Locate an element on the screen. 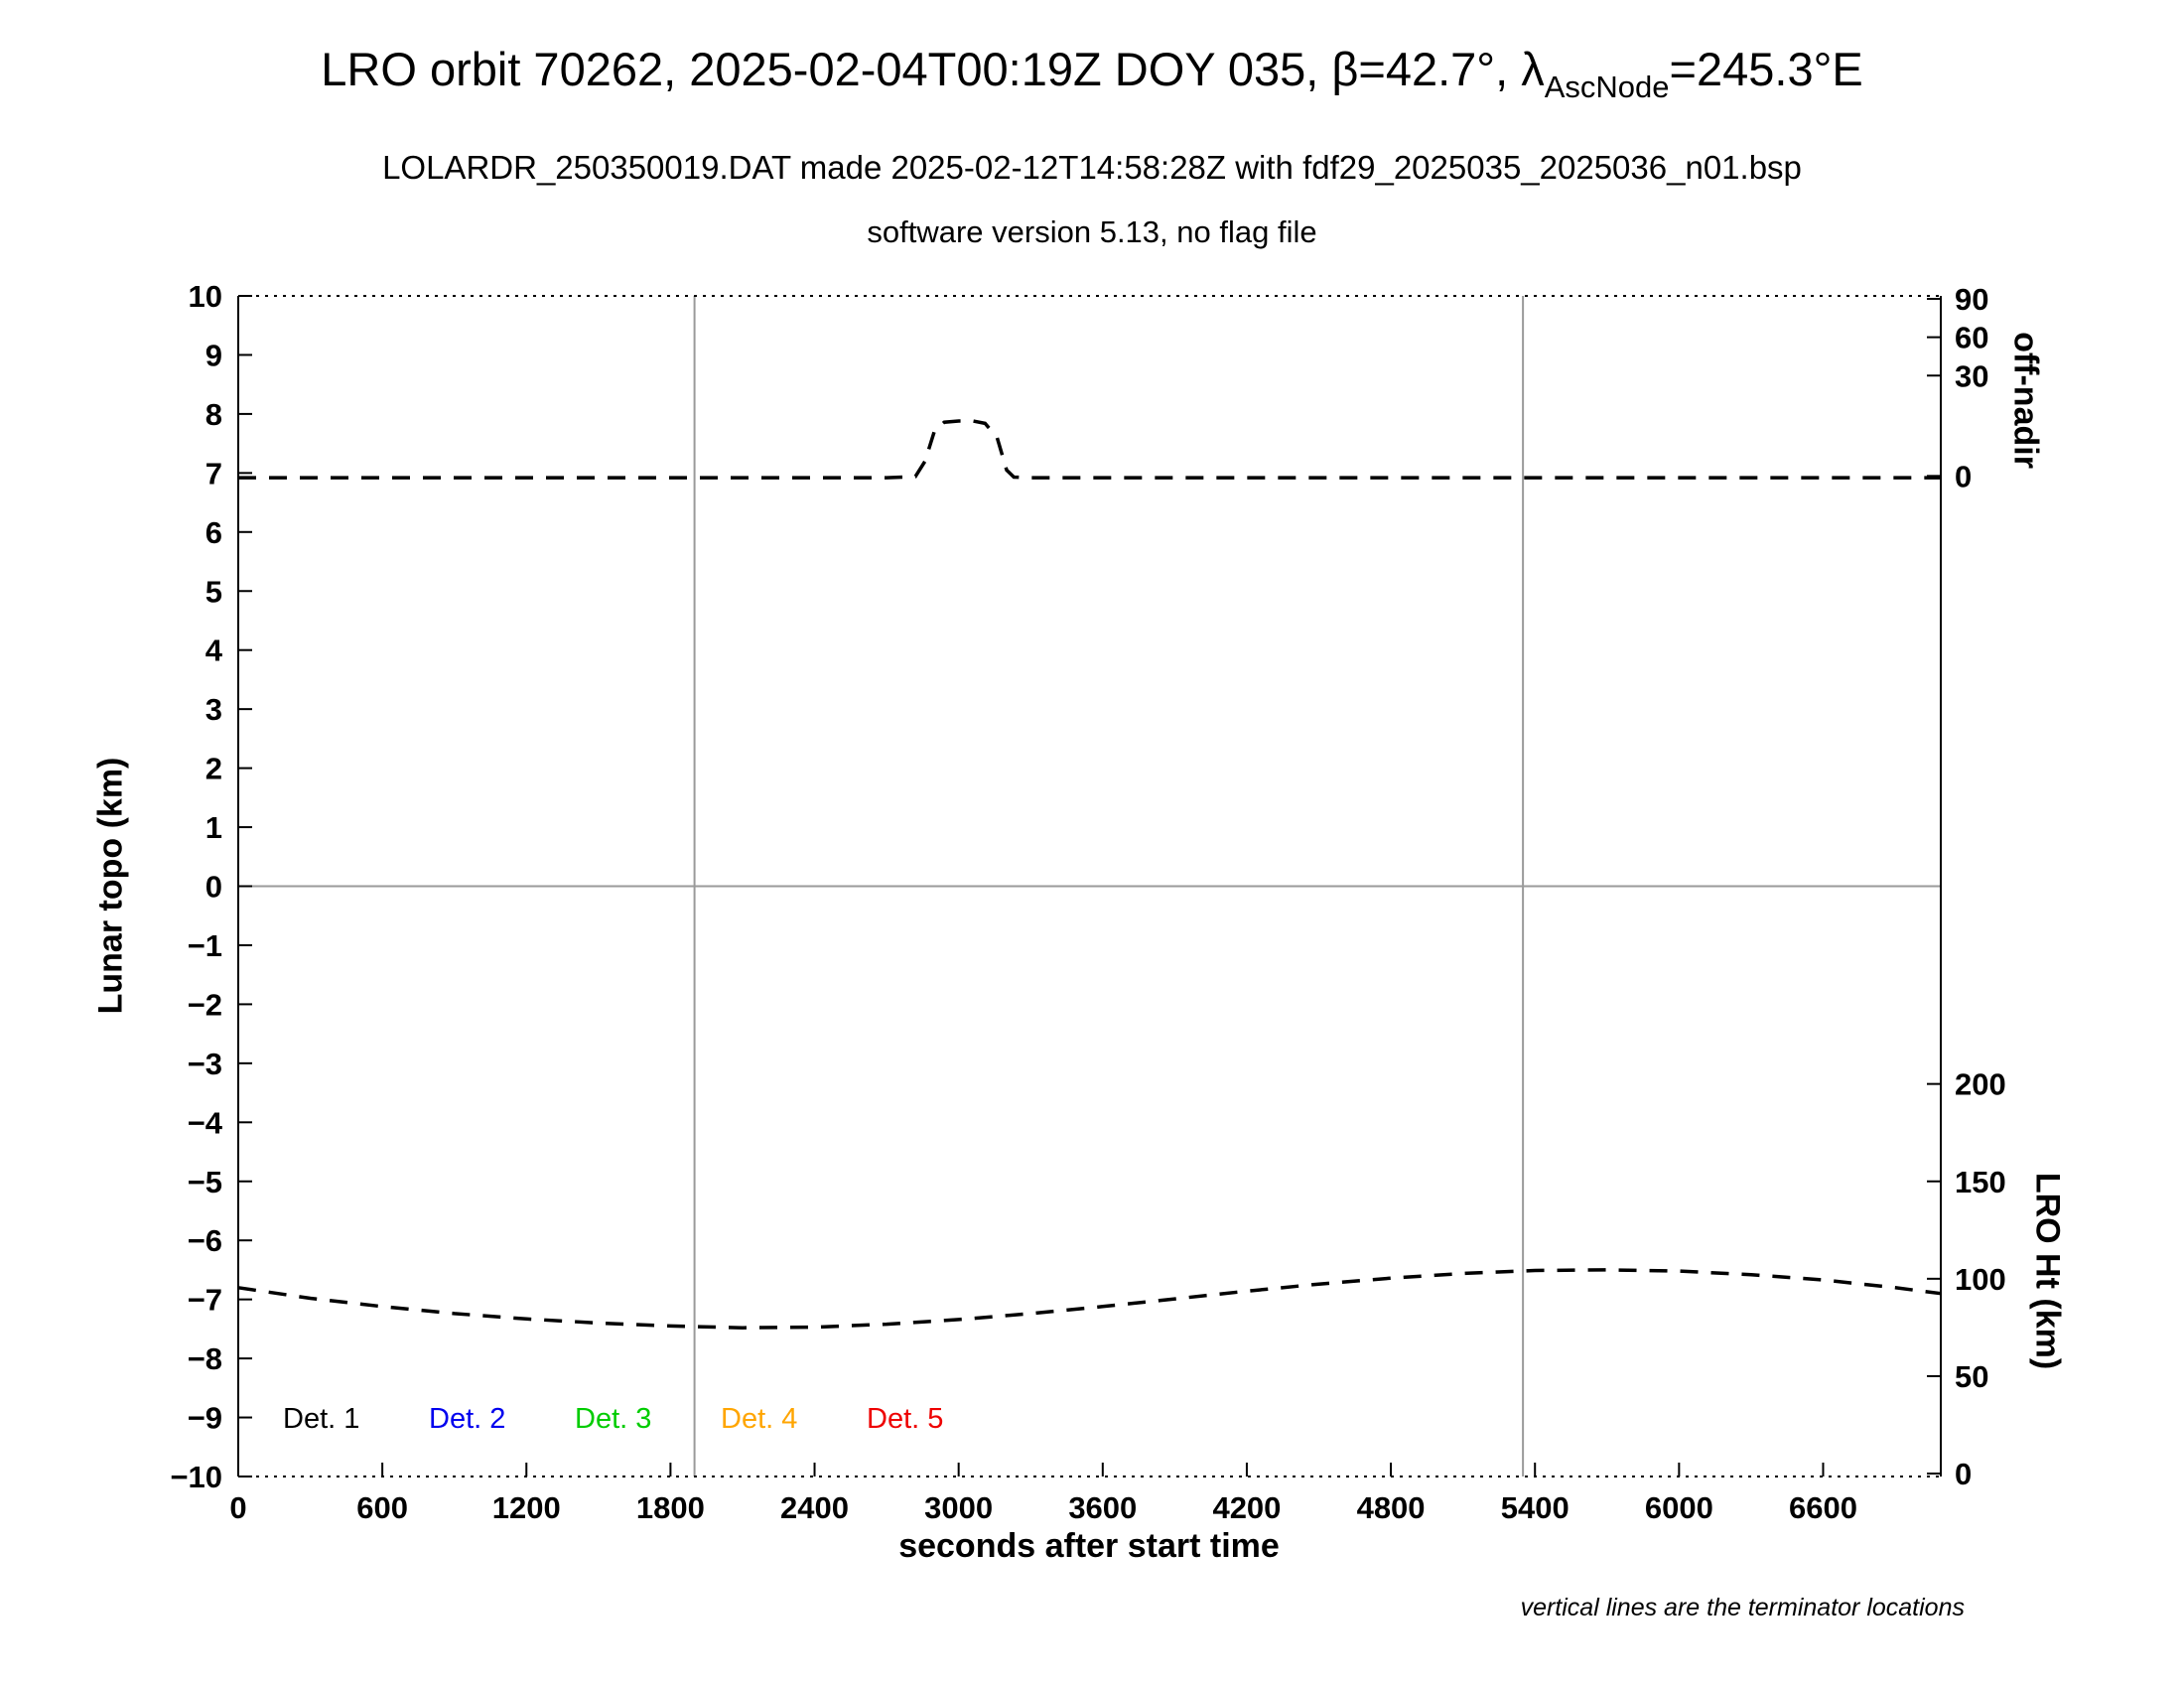 Image resolution: width=2184 pixels, height=1688 pixels. bottom-tick-label: 0 is located at coordinates (237, 1507).